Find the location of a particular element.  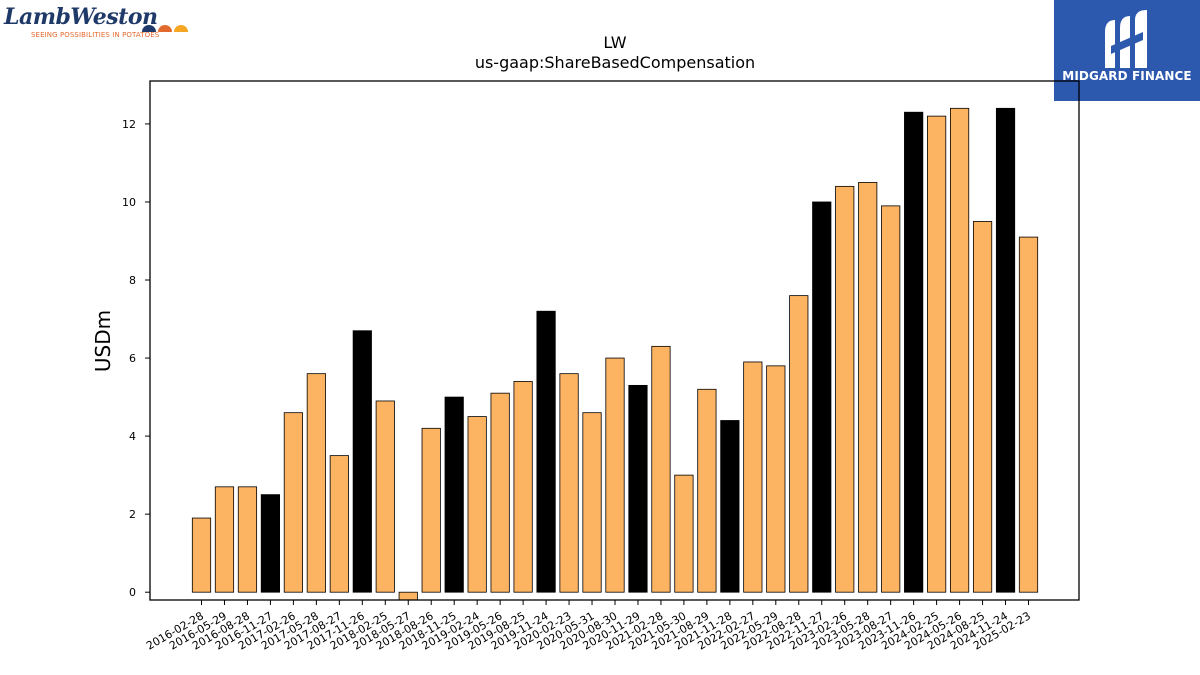

y-axis-ticks: 0 2 4 6 8 10 12 is located at coordinates (136, 358).